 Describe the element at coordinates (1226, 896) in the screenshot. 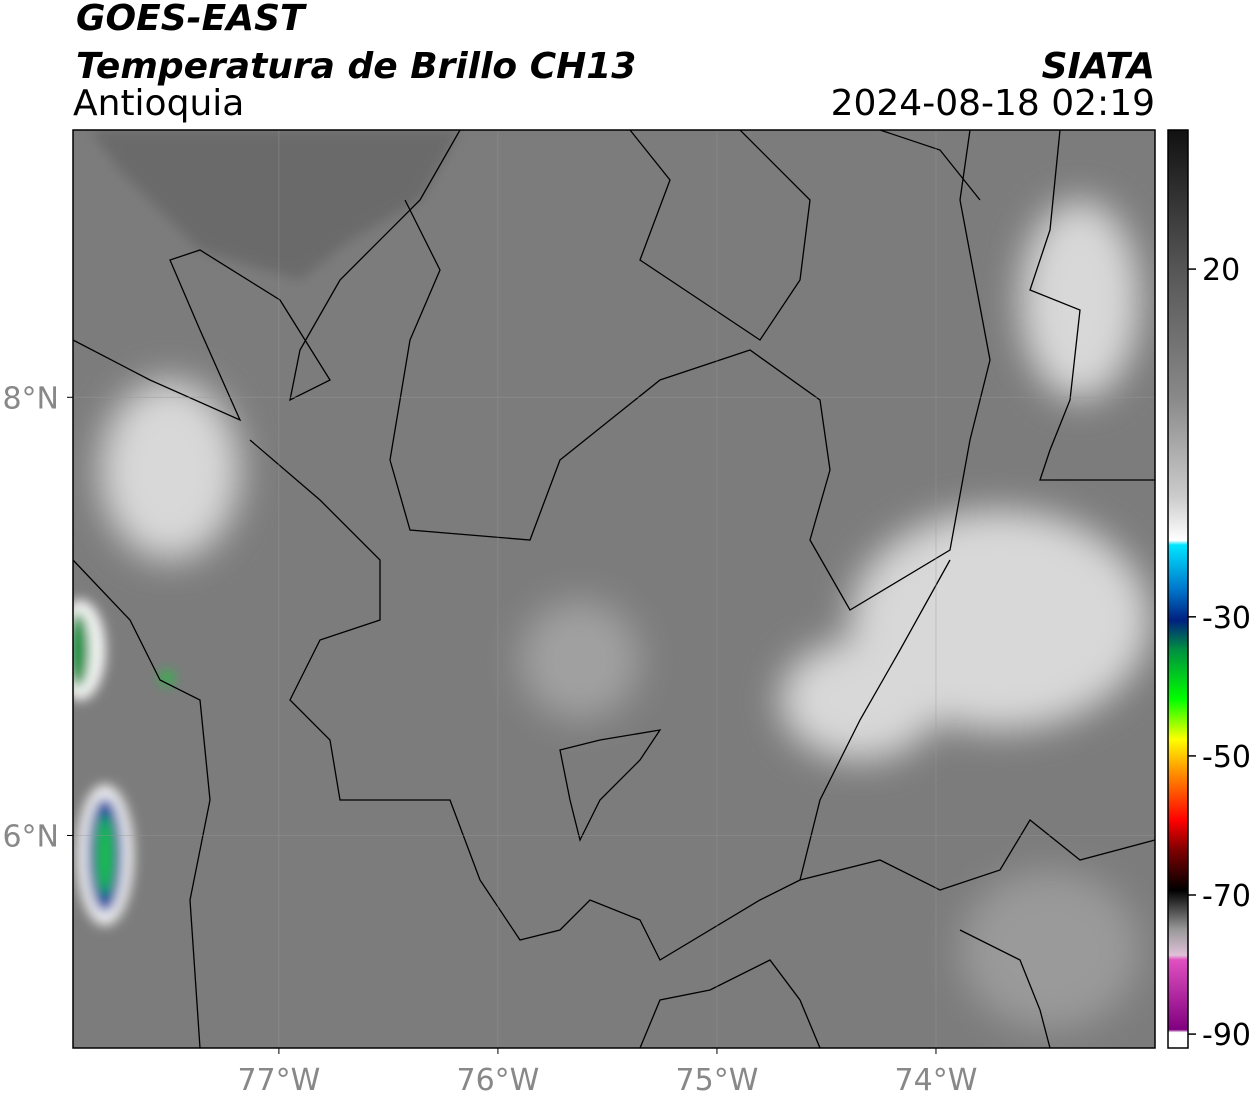

I see `colorbar-tick-label: -70` at that location.